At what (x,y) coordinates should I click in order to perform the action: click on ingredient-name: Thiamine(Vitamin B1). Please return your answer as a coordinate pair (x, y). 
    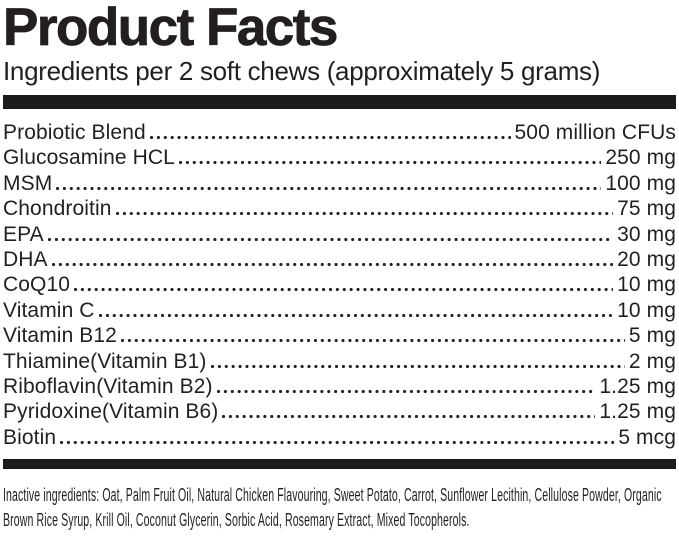
    Looking at the image, I should click on (105, 361).